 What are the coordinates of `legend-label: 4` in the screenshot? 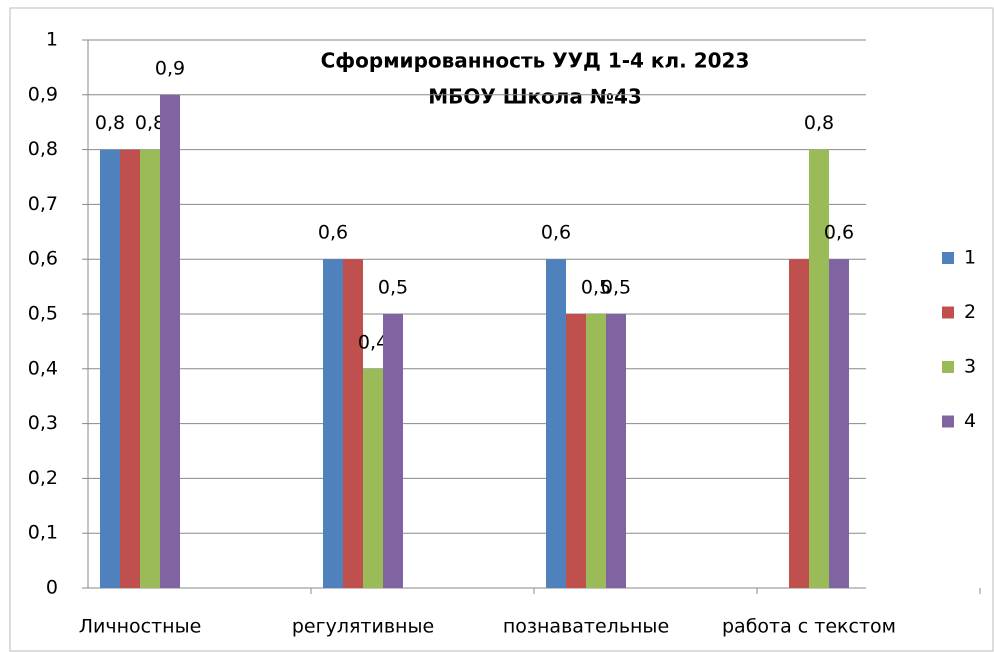 It's located at (970, 421).